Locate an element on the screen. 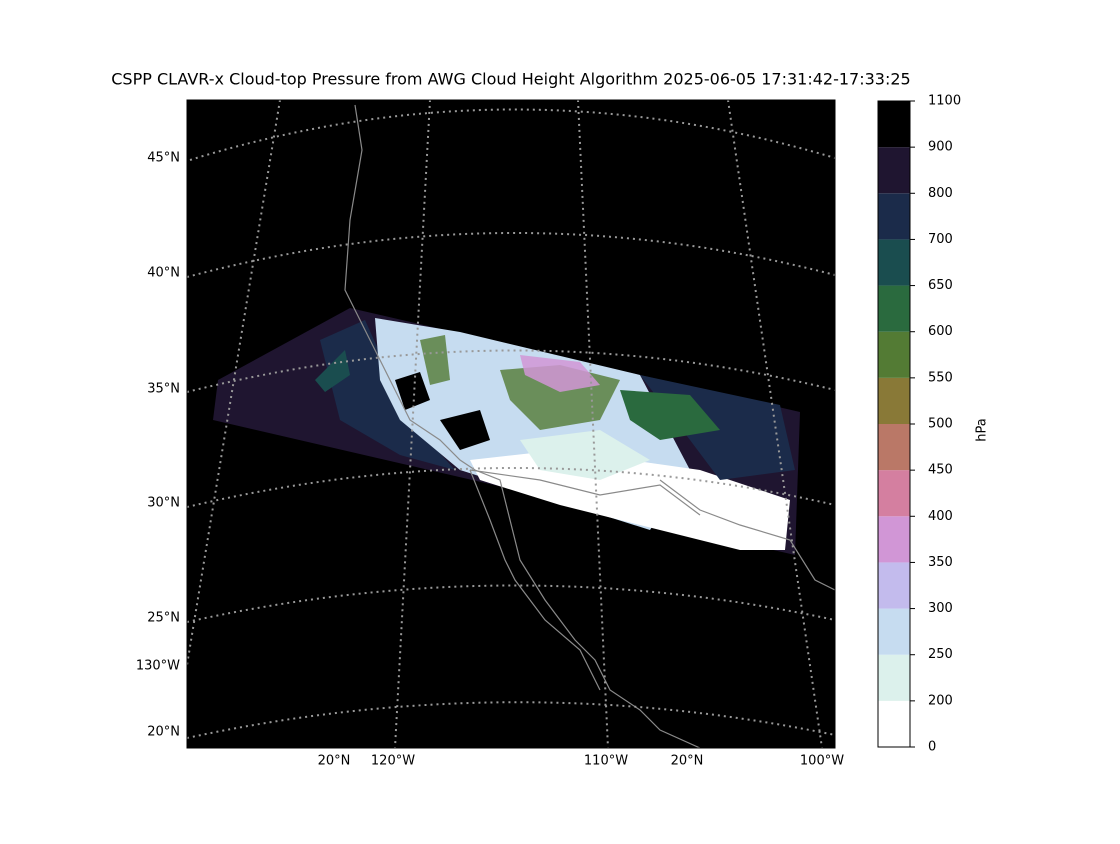 This screenshot has height=844, width=1120. lat-label: 25°N is located at coordinates (163, 618).